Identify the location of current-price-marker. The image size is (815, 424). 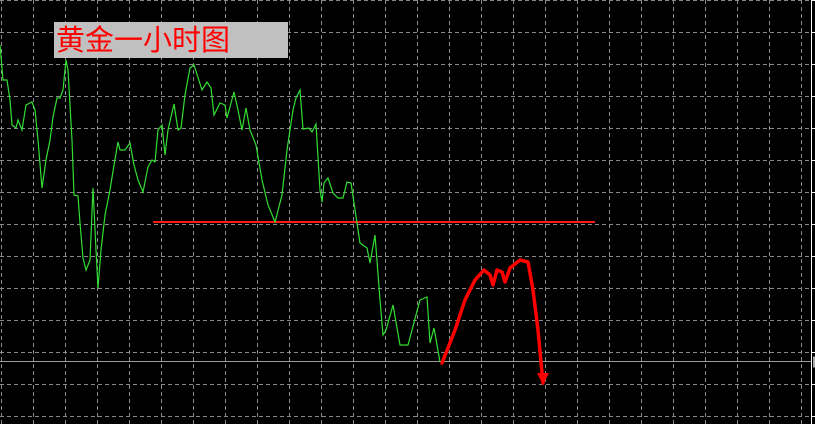
(814, 362).